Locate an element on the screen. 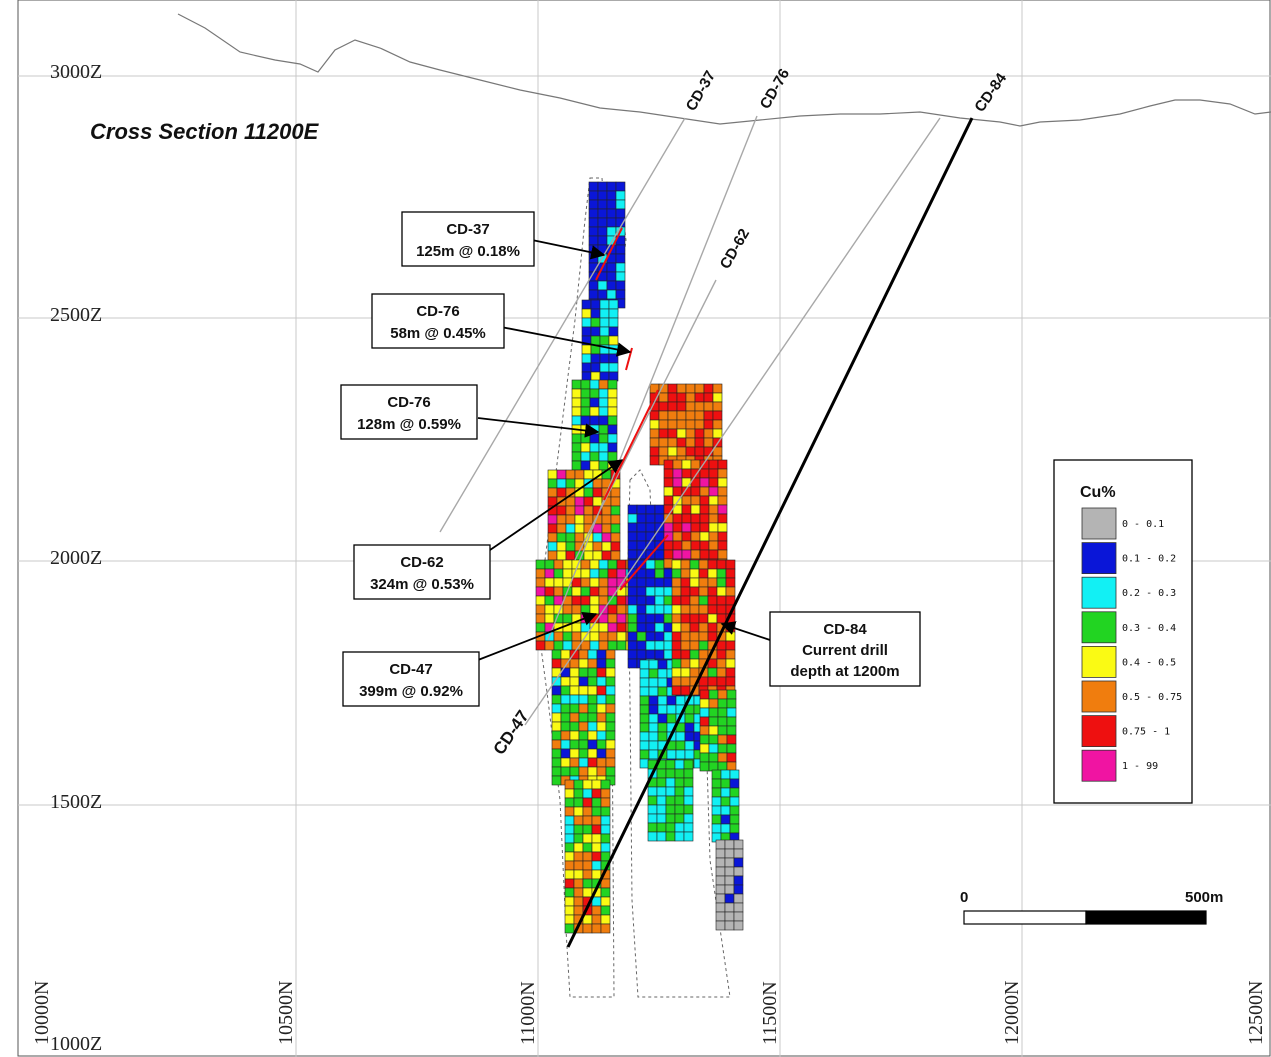 The height and width of the screenshot is (1057, 1271). callout-cd-76-upper-grade: 58m @ 0.45% is located at coordinates (438, 333).